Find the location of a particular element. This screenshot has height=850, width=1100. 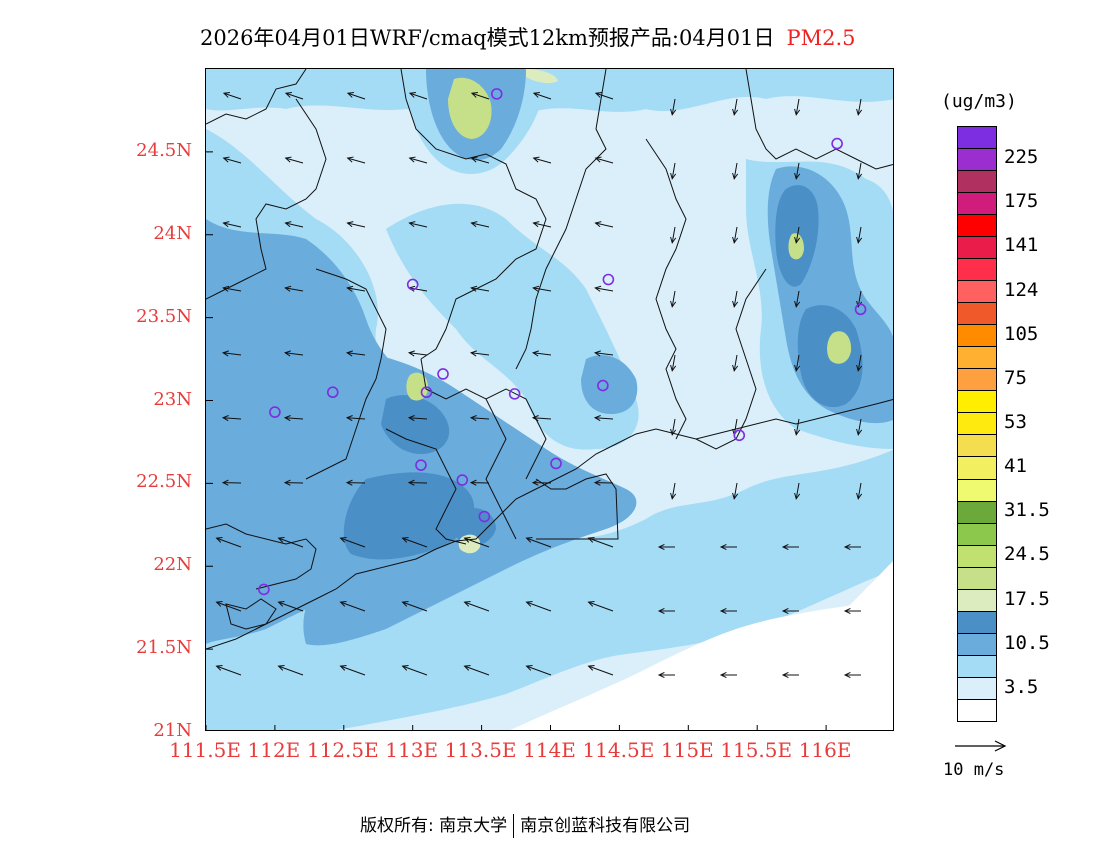

lat-label: 24.5N is located at coordinates (164, 150).